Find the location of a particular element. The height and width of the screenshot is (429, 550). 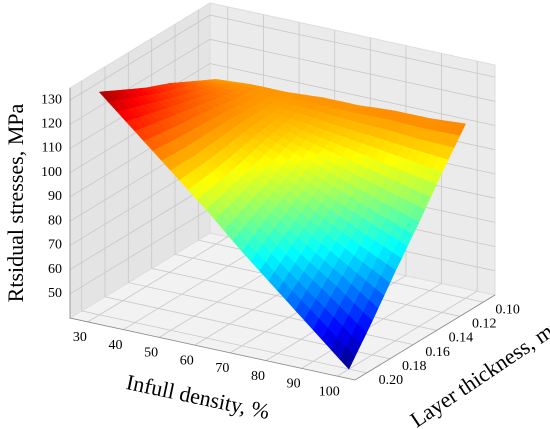

y-tick-label: 0.20 is located at coordinates (391, 380).